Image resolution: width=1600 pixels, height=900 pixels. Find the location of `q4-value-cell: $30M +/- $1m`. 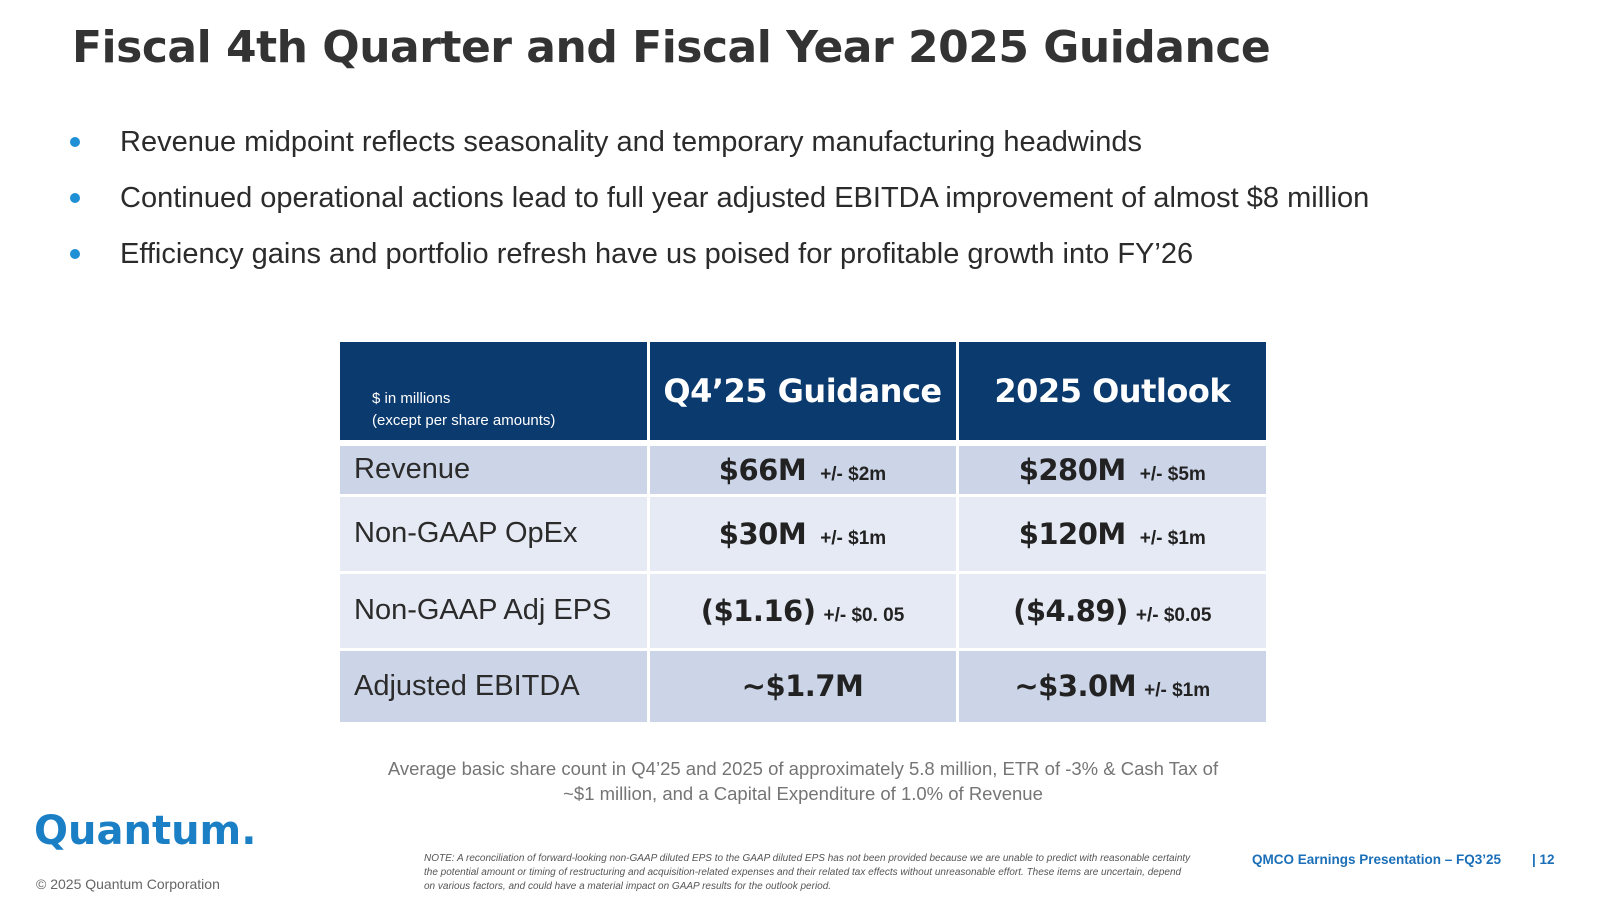

q4-value-cell: $30M +/- $1m is located at coordinates (803, 534).